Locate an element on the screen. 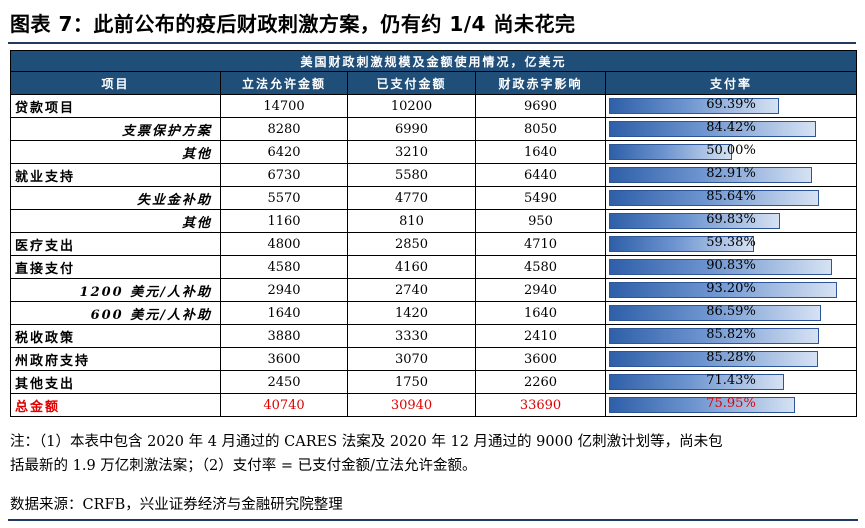 The image size is (865, 528). header-deficit: 财政赤字影响 is located at coordinates (540, 83).